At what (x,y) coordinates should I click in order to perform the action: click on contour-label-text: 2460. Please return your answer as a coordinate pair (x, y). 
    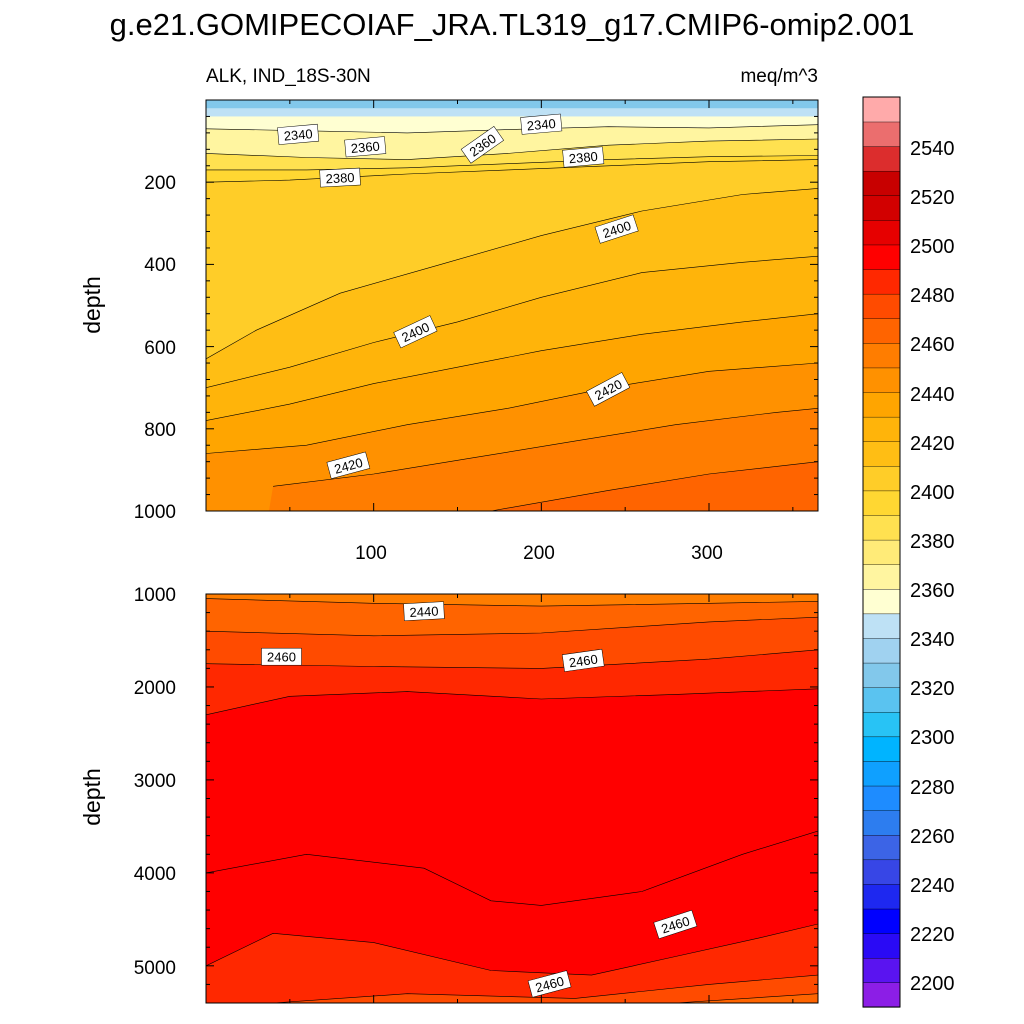
    Looking at the image, I should click on (281, 657).